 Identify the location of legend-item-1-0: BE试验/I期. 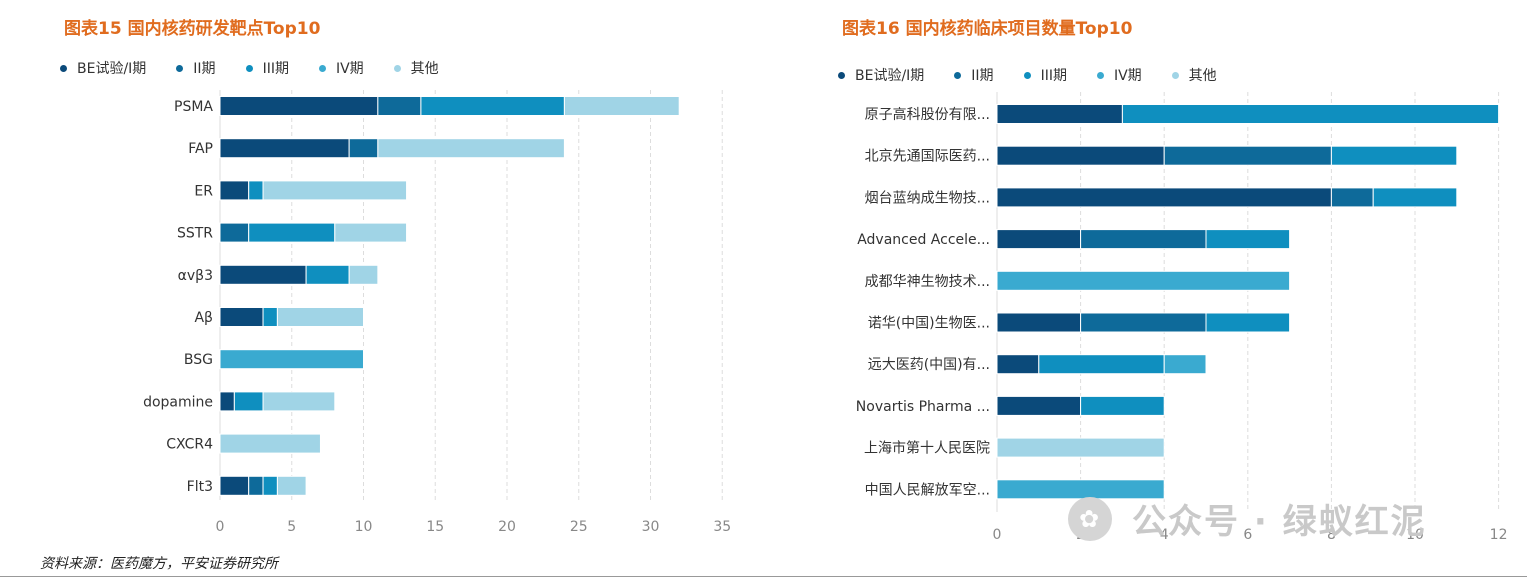
(881, 75).